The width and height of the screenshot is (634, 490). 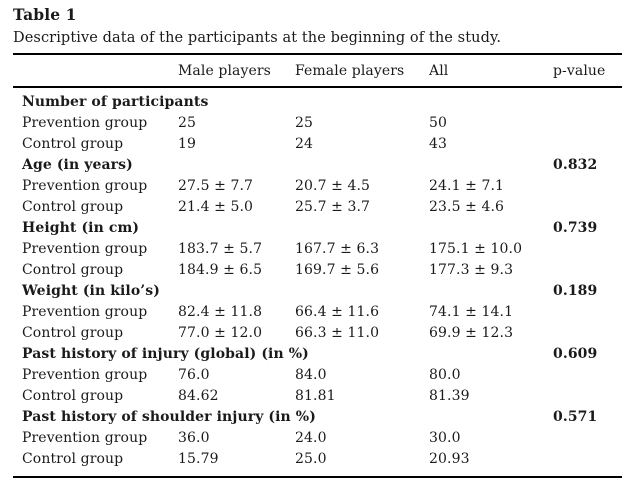 What do you see at coordinates (445, 375) in the screenshot?
I see `cell-all: 80.0` at bounding box center [445, 375].